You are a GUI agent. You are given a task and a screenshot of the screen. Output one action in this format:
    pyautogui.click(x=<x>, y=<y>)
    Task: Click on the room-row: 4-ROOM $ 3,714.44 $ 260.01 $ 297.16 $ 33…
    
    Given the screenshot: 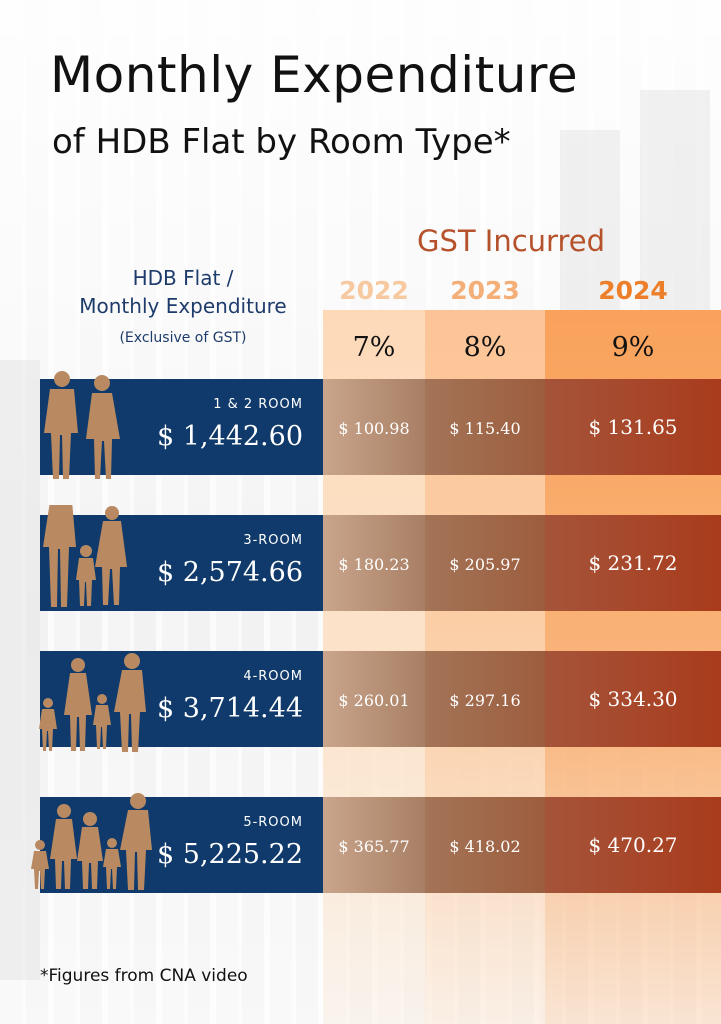 What is the action you would take?
    pyautogui.click(x=360, y=701)
    